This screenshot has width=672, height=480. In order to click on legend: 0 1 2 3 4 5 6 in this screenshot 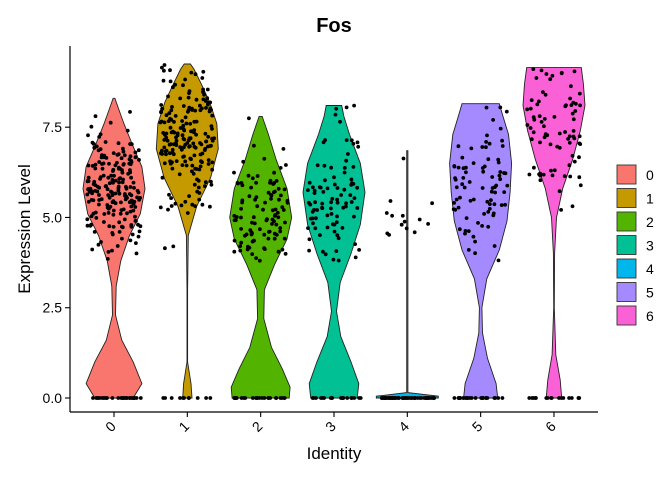, I will do `click(635, 245)`.